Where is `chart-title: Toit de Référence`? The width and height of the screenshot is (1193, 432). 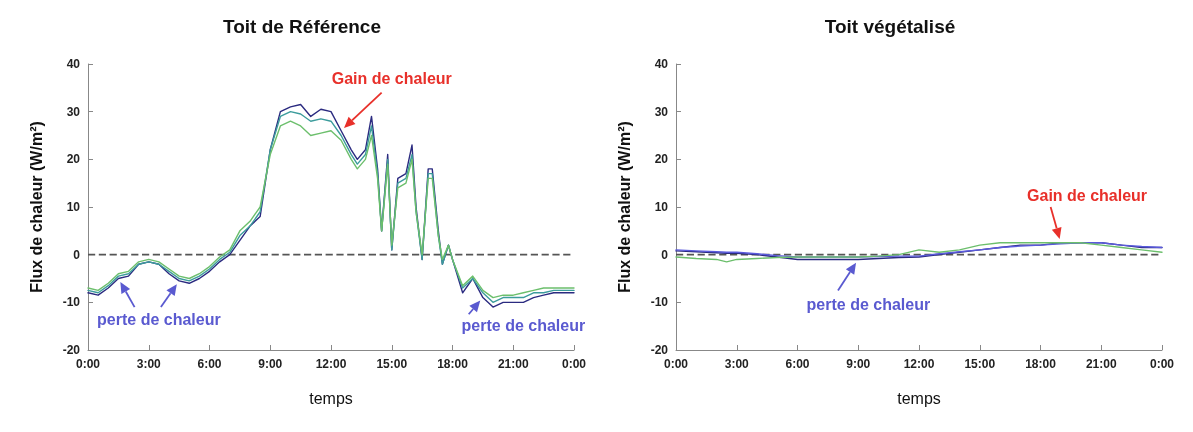 chart-title: Toit de Référence is located at coordinates (302, 26).